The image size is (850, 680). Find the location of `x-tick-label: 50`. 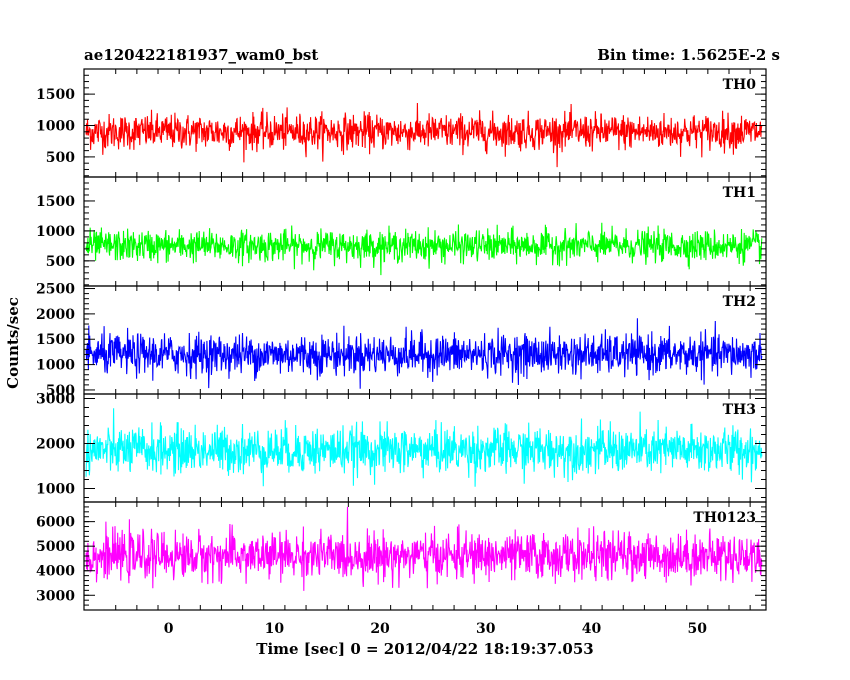

x-tick-label: 50 is located at coordinates (698, 629).